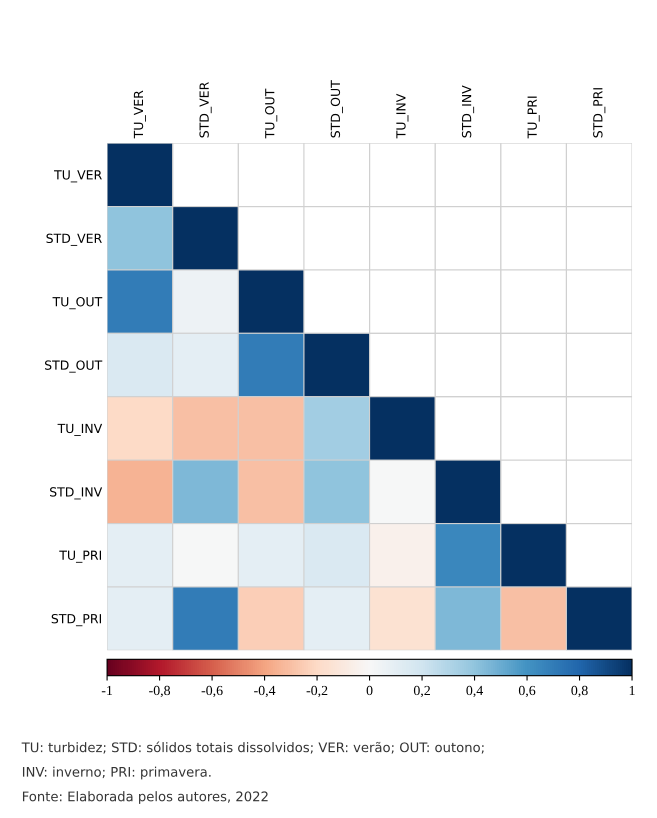 The width and height of the screenshot is (657, 818). I want to click on source-note: Fonte: Elaborada pelos autores, 2022, so click(145, 797).